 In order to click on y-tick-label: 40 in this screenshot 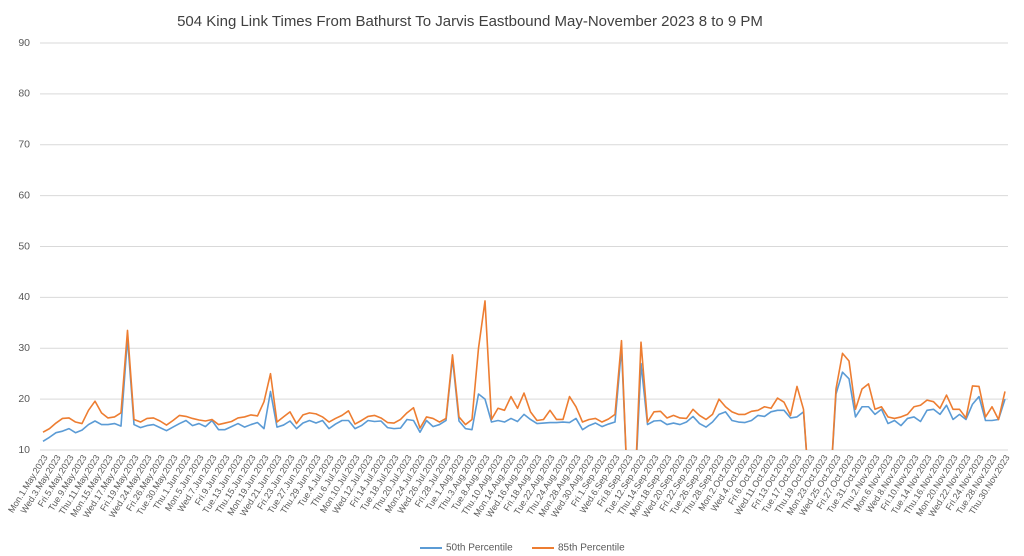, I will do `click(24, 297)`.